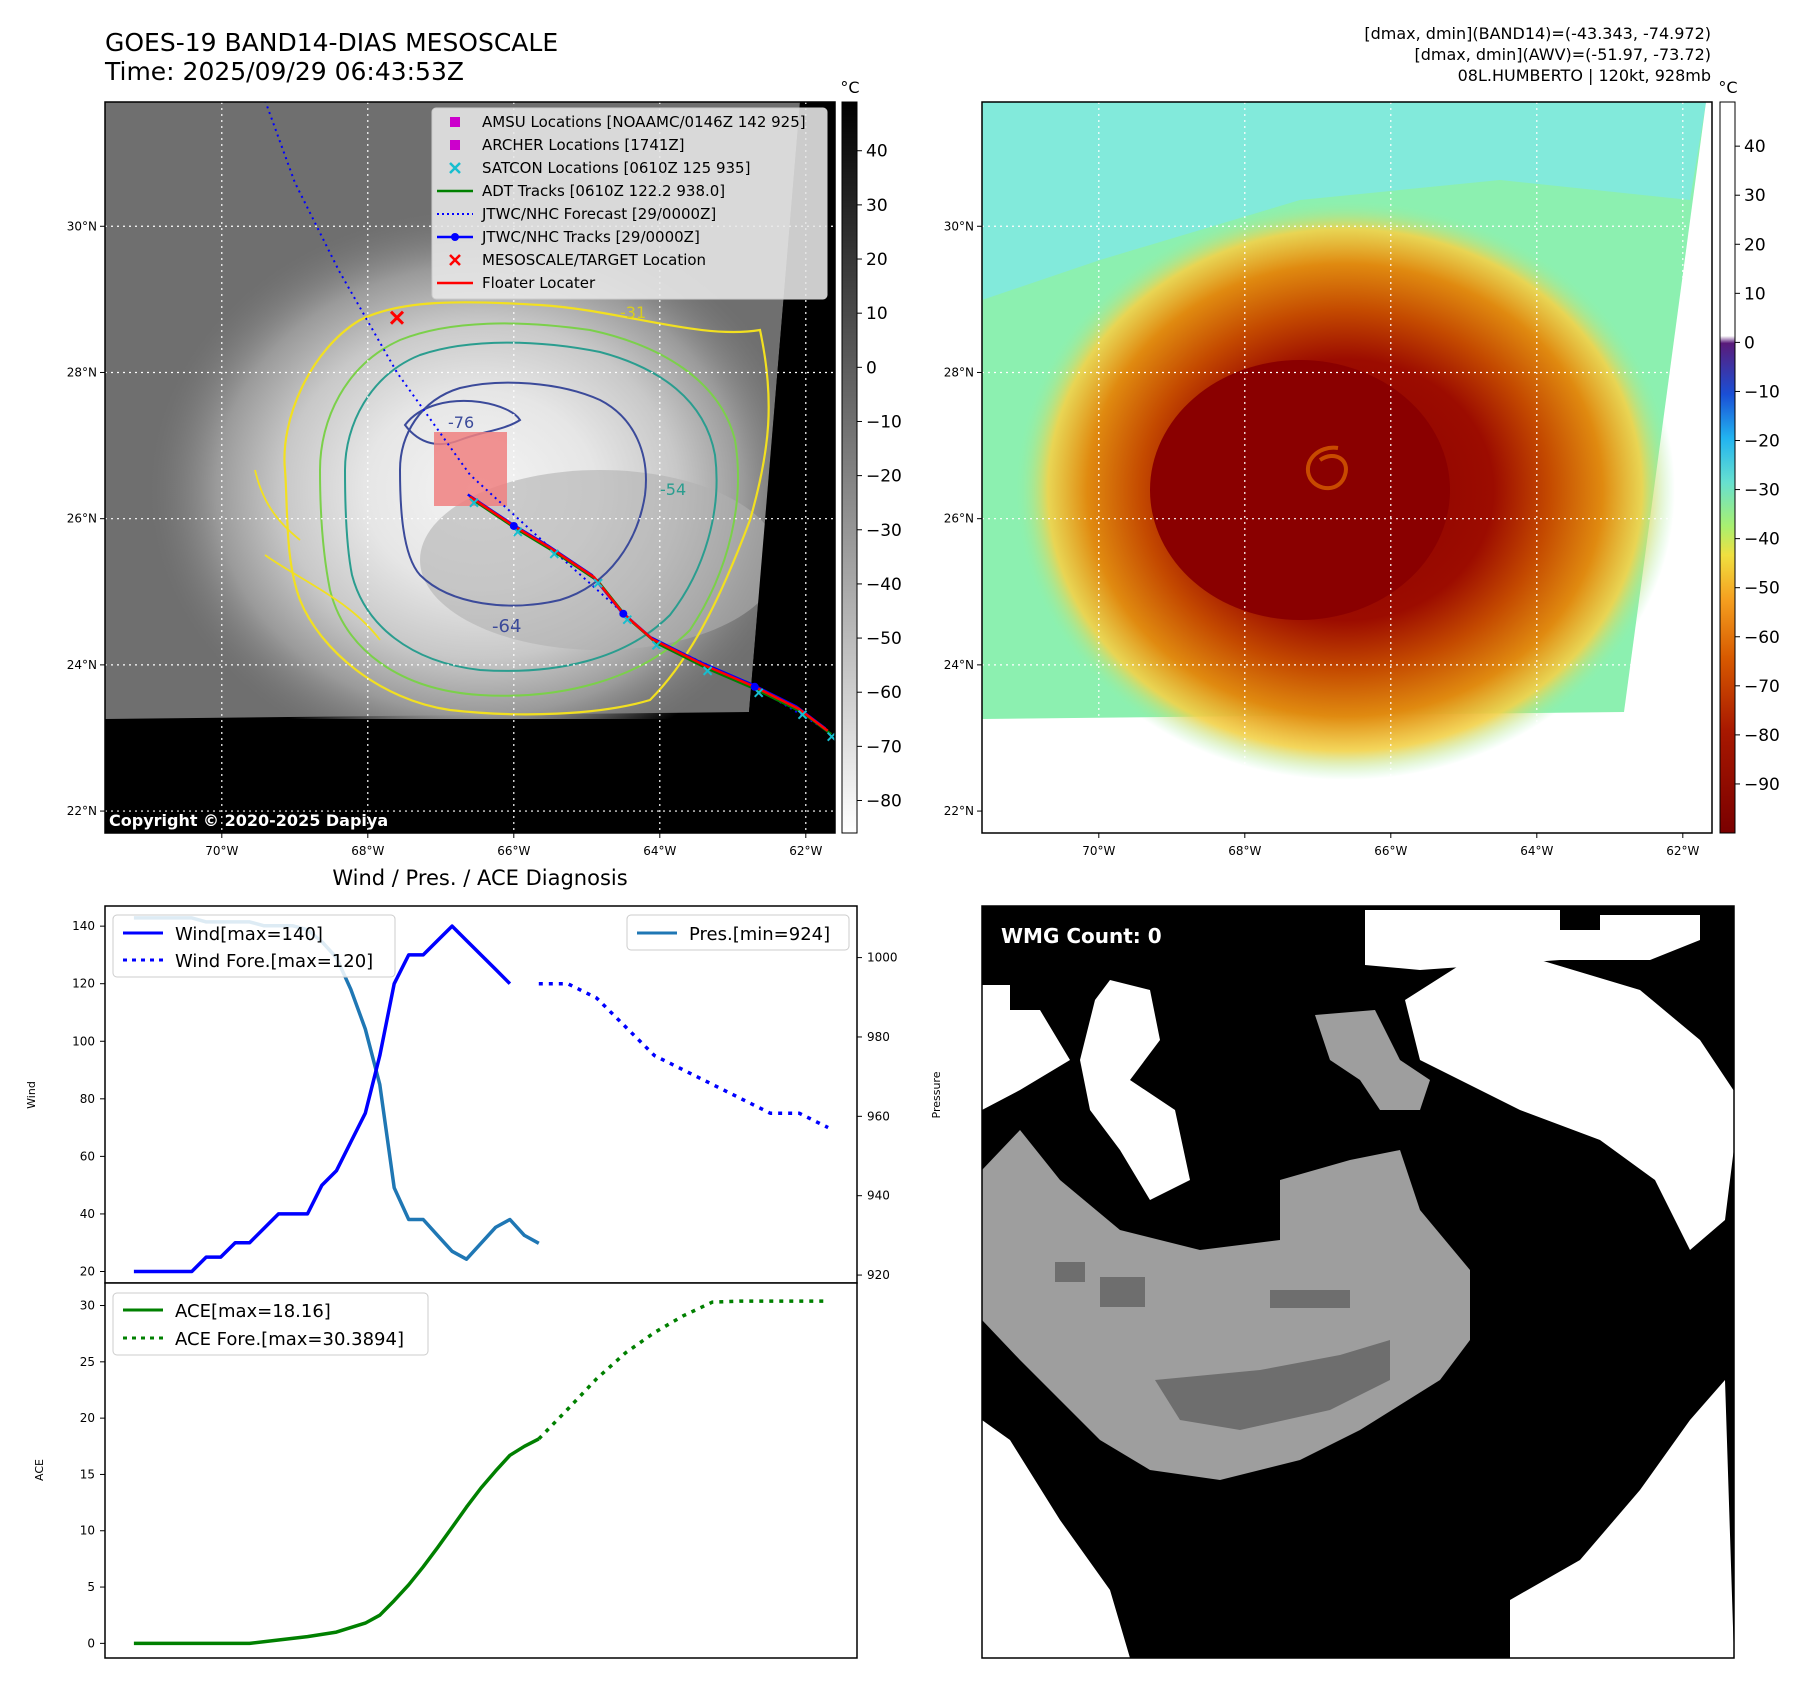 This screenshot has width=1797, height=1690. Describe the element at coordinates (91, 1643) in the screenshot. I see `y-tick-label: 0` at that location.